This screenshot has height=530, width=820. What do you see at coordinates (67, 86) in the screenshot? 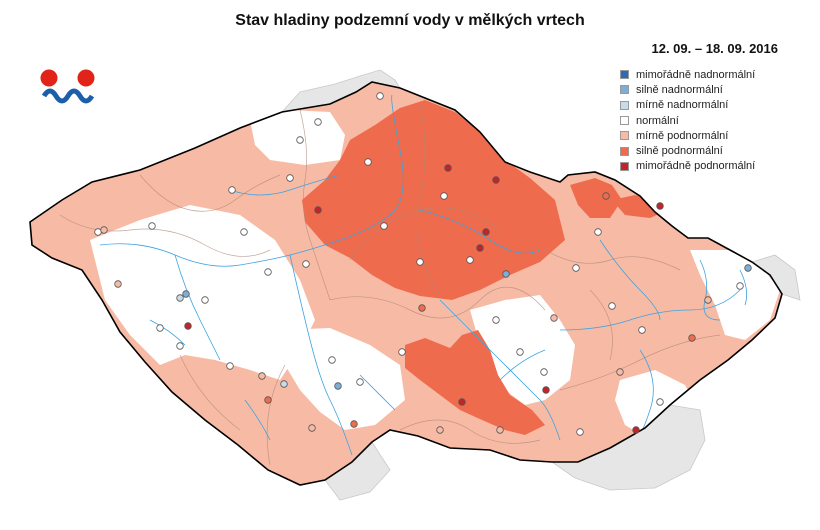
I see `chmi-logo-icon` at bounding box center [67, 86].